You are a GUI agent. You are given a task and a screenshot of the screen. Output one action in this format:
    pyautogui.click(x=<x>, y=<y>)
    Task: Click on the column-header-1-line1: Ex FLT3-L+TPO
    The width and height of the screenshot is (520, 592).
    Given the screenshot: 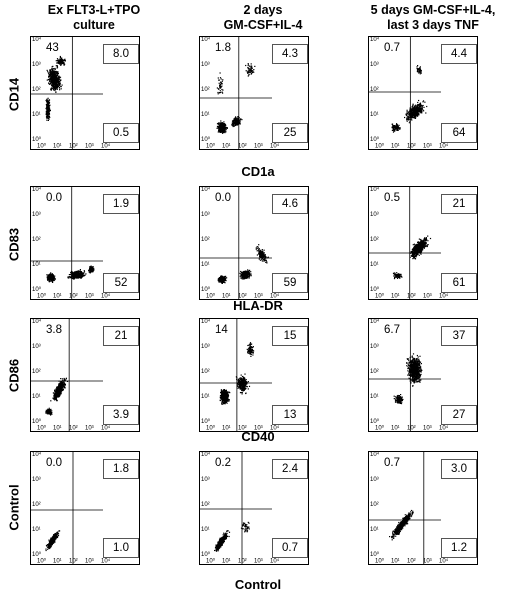 What is the action you would take?
    pyautogui.click(x=94, y=10)
    